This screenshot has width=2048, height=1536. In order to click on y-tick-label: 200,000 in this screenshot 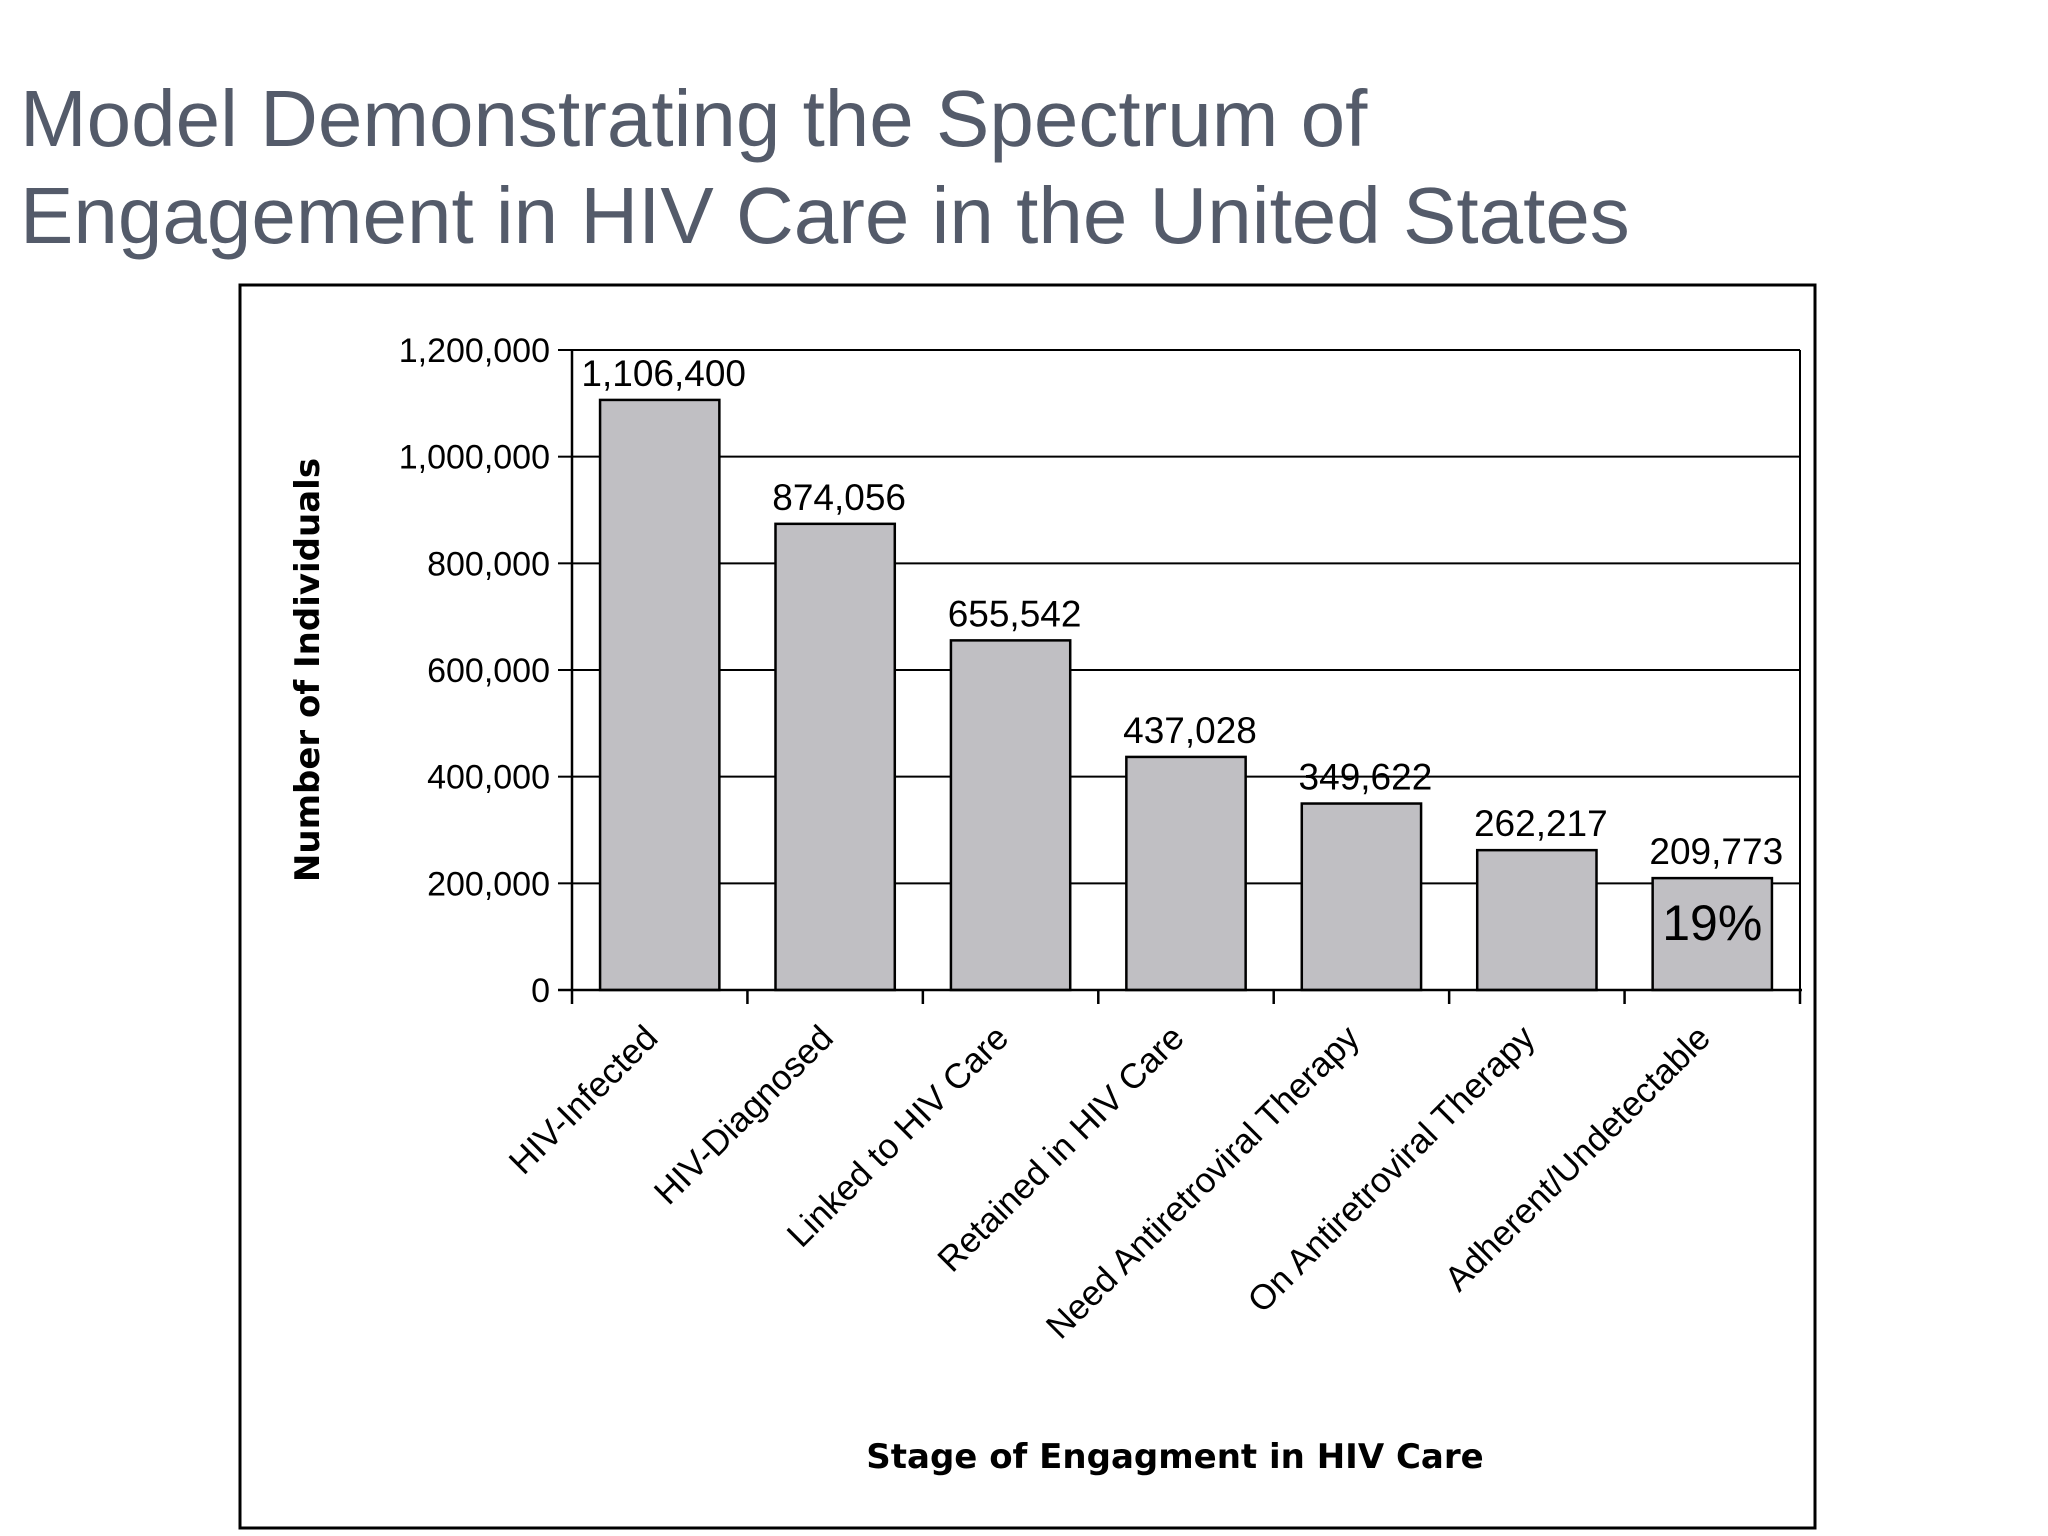, I will do `click(488, 884)`.